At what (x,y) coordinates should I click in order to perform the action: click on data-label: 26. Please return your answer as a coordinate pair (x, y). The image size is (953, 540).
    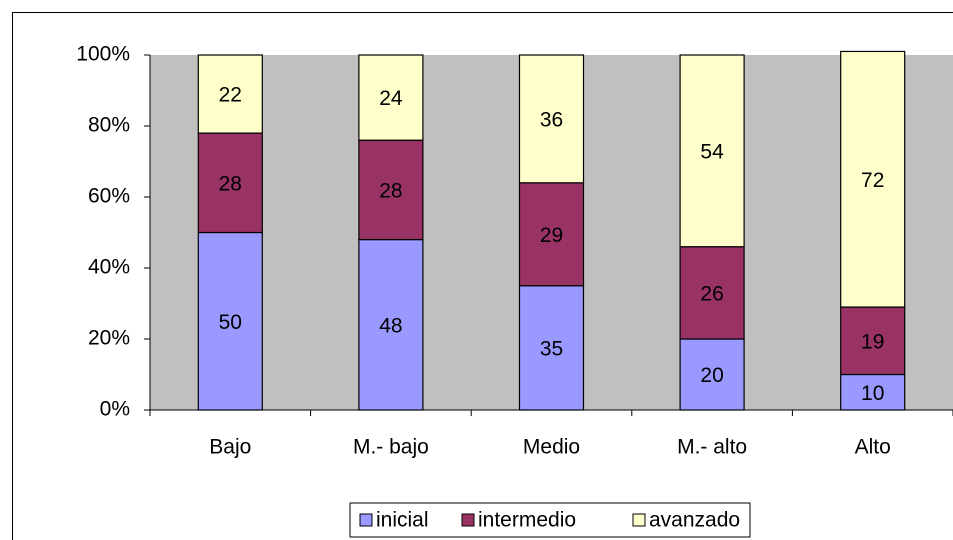
    Looking at the image, I should click on (711, 293).